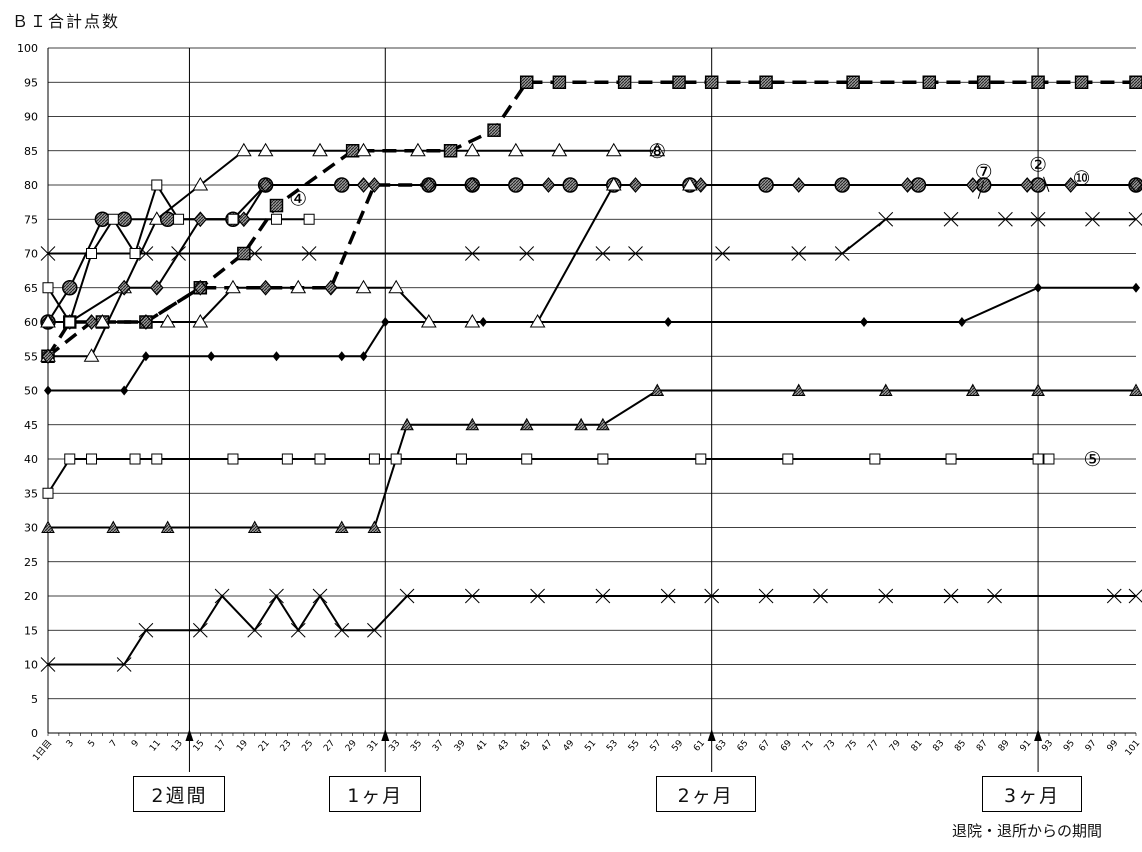 The width and height of the screenshot is (1142, 852). What do you see at coordinates (873, 746) in the screenshot?
I see `x-tick-label: 77` at bounding box center [873, 746].